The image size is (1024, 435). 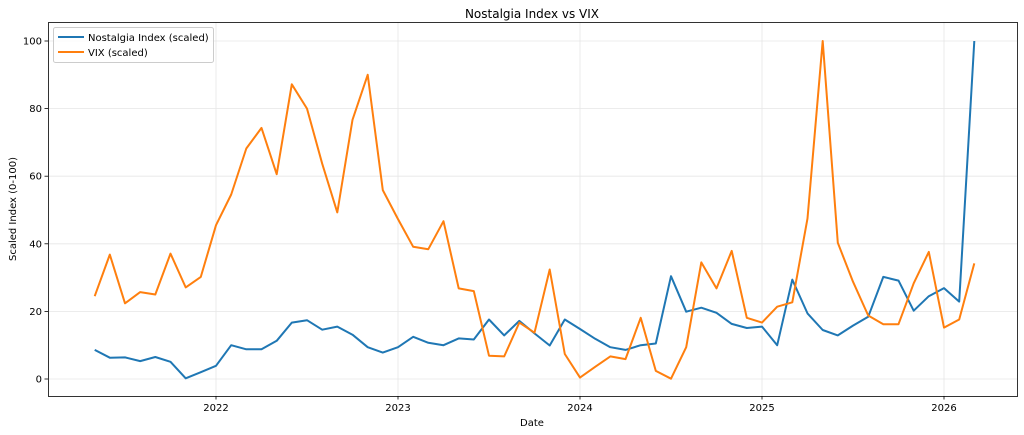 What do you see at coordinates (532, 14) in the screenshot?
I see `chart-title: Nostalgia Index vs VIX` at bounding box center [532, 14].